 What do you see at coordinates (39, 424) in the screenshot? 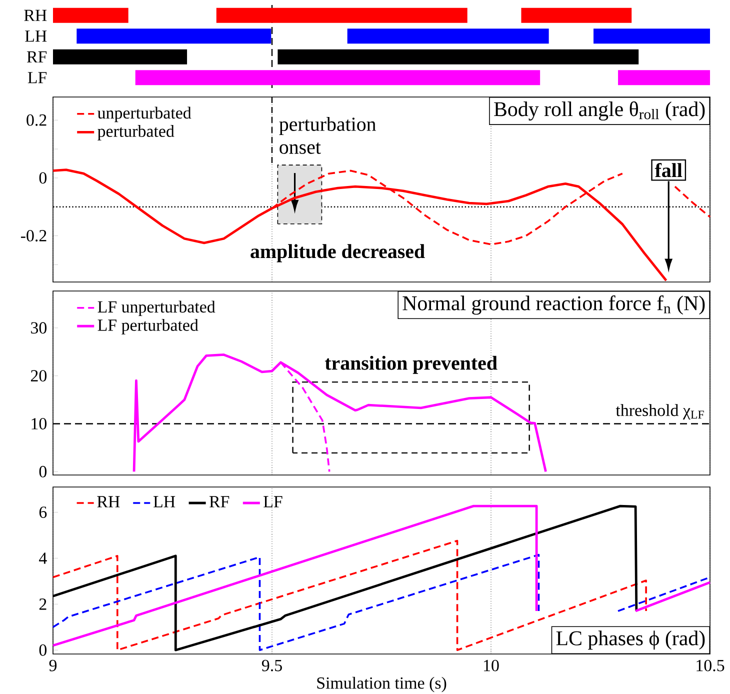
I see `y-tick-label: 10` at bounding box center [39, 424].